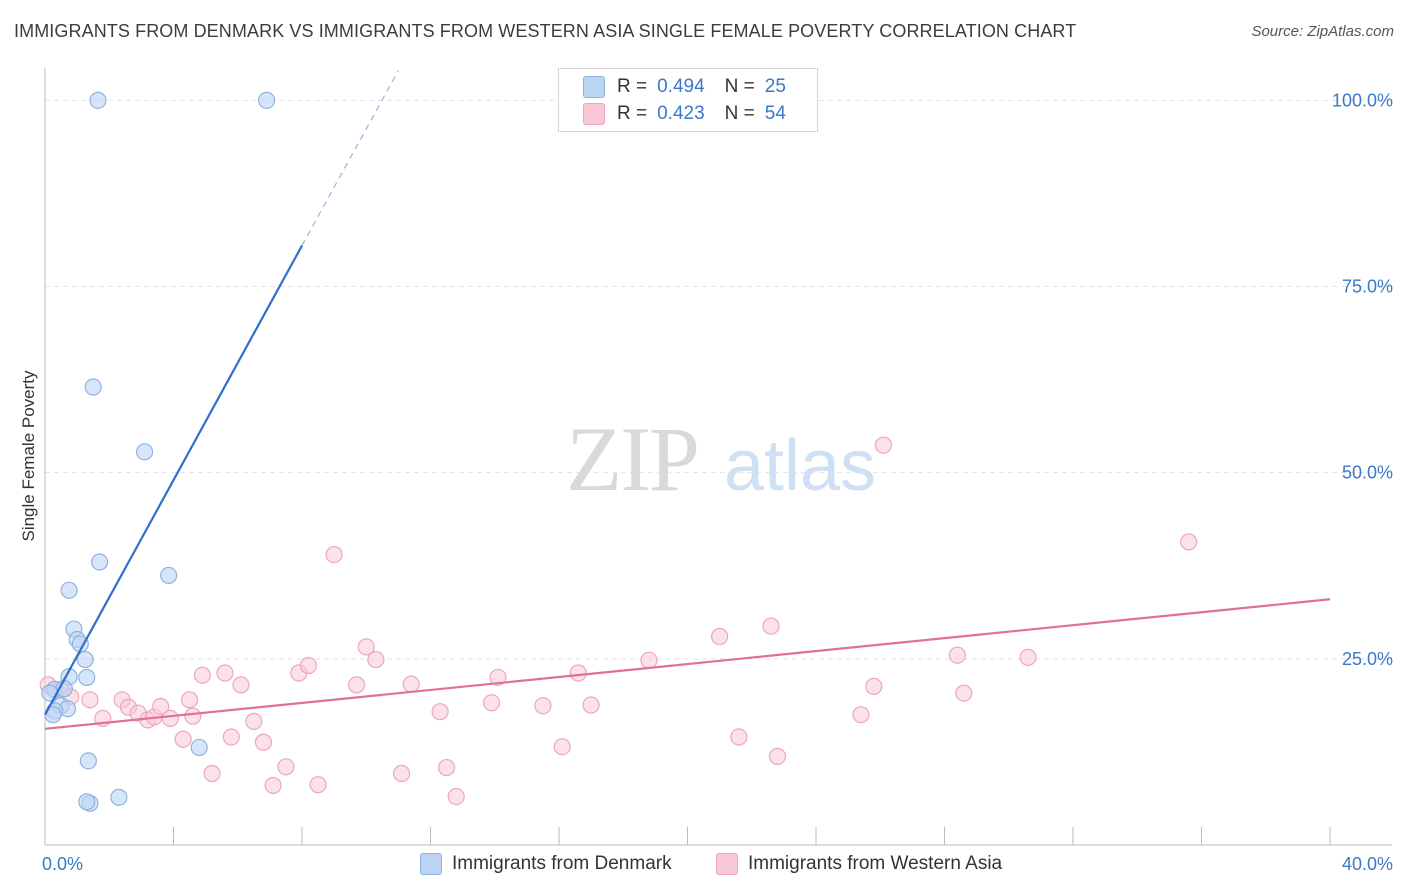  What do you see at coordinates (1367, 473) in the screenshot?
I see `y-tick-label: 50.0%` at bounding box center [1367, 473].